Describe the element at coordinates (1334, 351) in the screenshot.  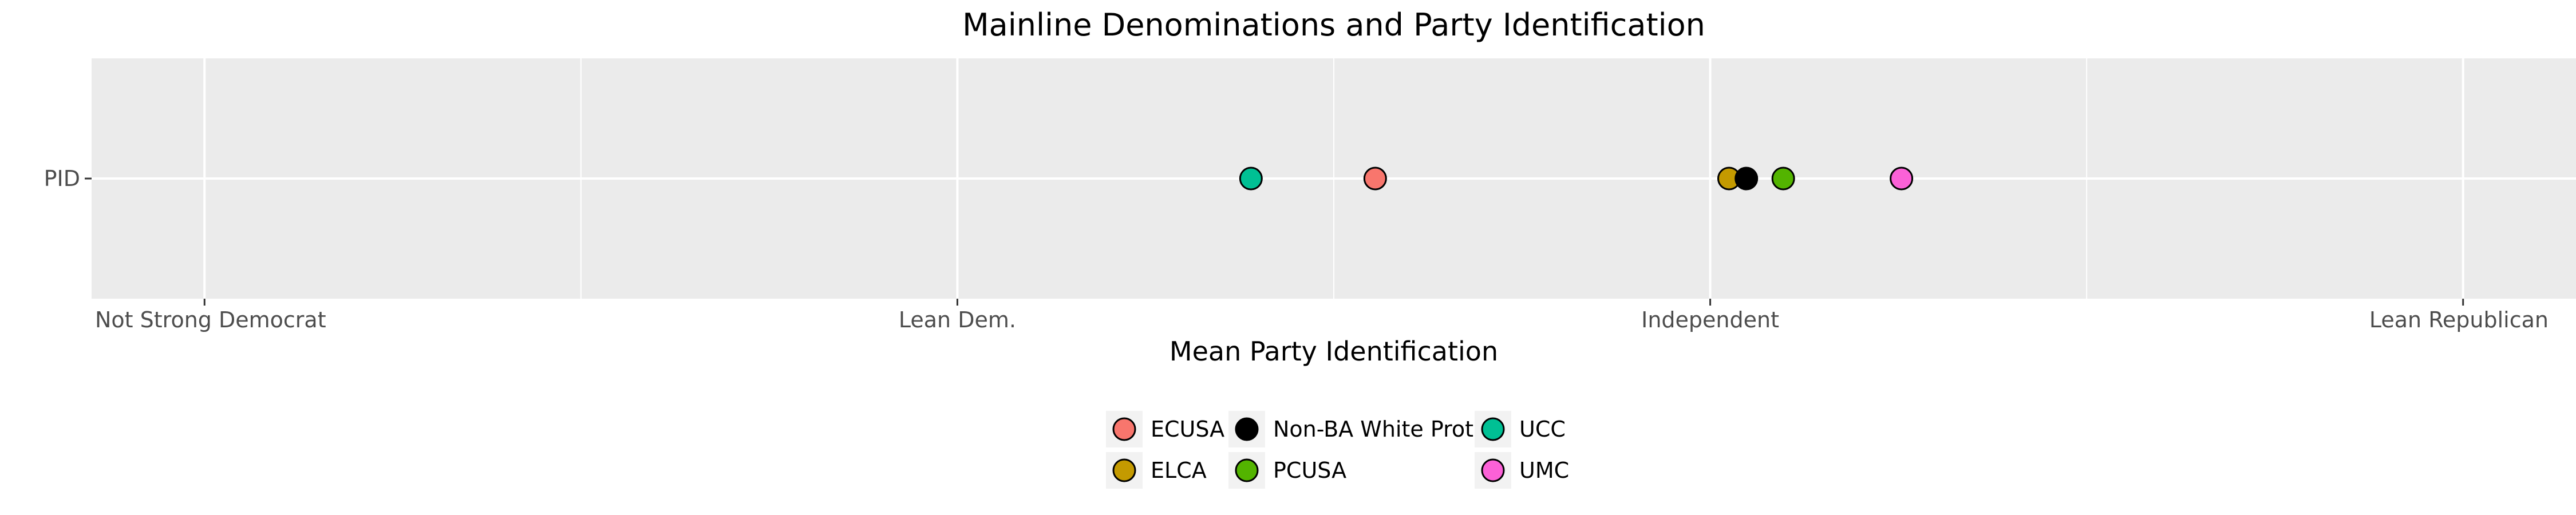
I see `x-axis-title: Mean Party Identification` at that location.